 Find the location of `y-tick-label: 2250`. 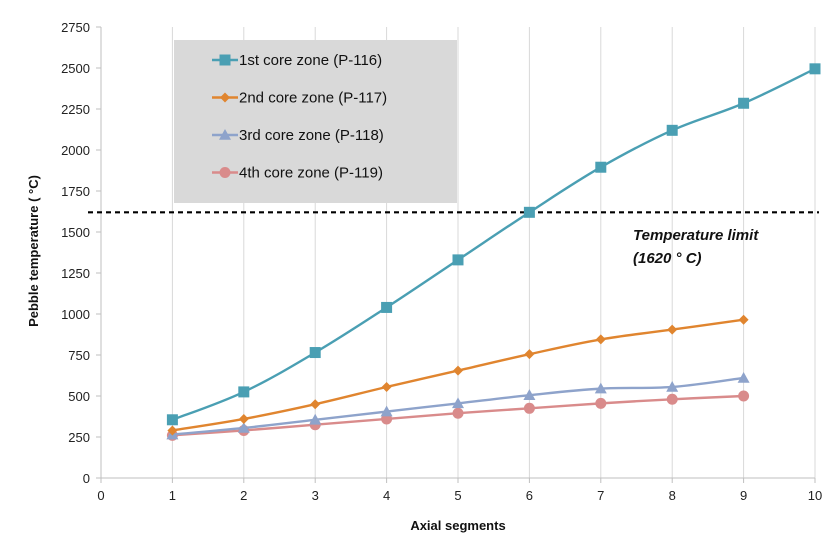

y-tick-label: 2250 is located at coordinates (75, 109).